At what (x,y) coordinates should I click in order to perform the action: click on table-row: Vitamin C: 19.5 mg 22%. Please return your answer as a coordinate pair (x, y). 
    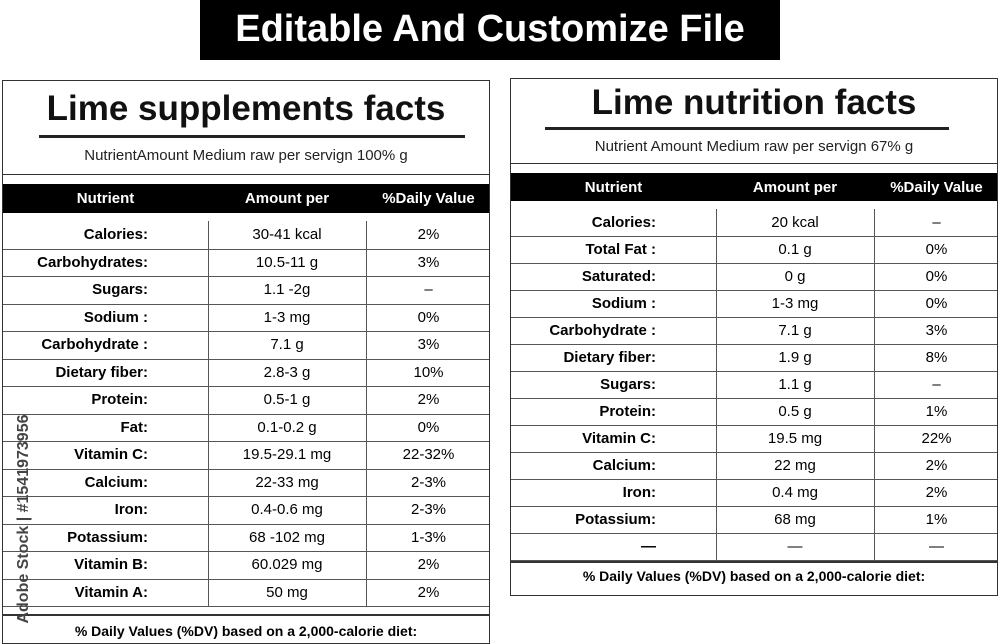
    Looking at the image, I should click on (754, 439).